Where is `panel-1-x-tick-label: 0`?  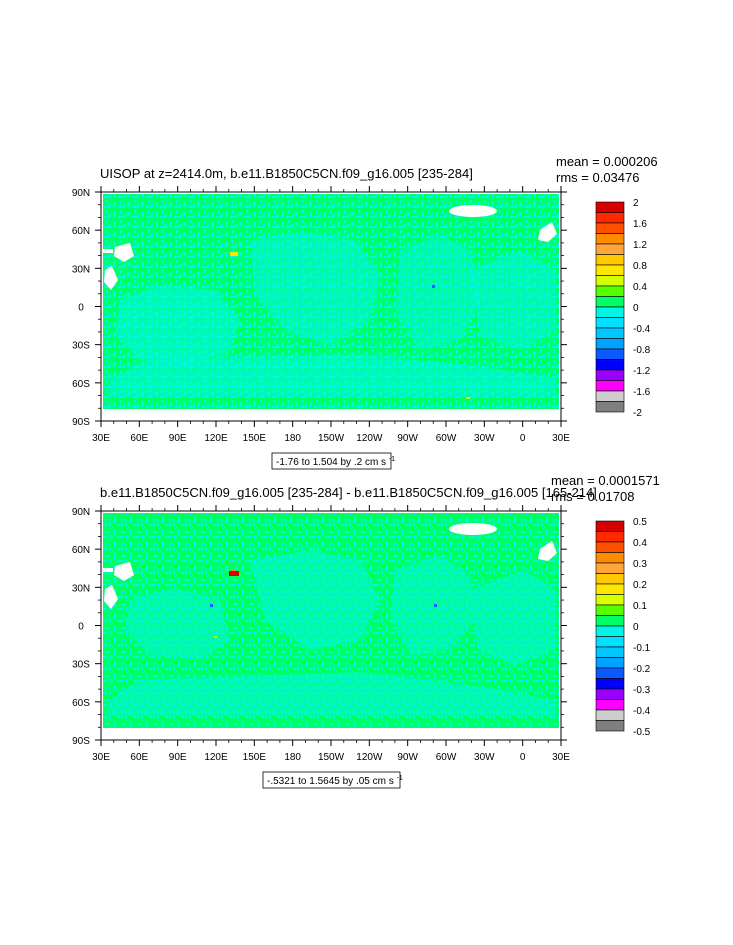
panel-1-x-tick-label: 0 is located at coordinates (523, 438).